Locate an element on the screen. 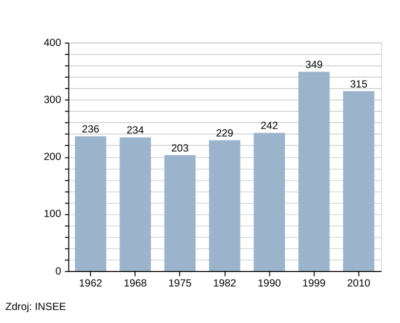 This screenshot has height=323, width=400. x-tick-label: 1982 is located at coordinates (224, 284).